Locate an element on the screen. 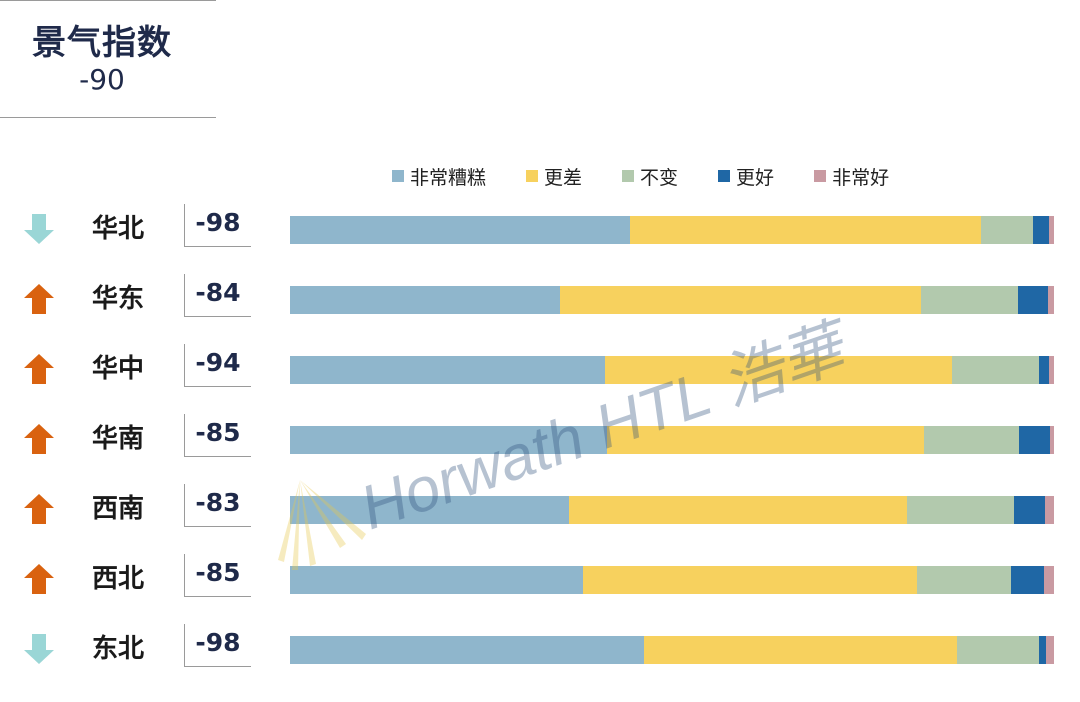 The height and width of the screenshot is (702, 1080). legend-item: 不变 is located at coordinates (650, 176).